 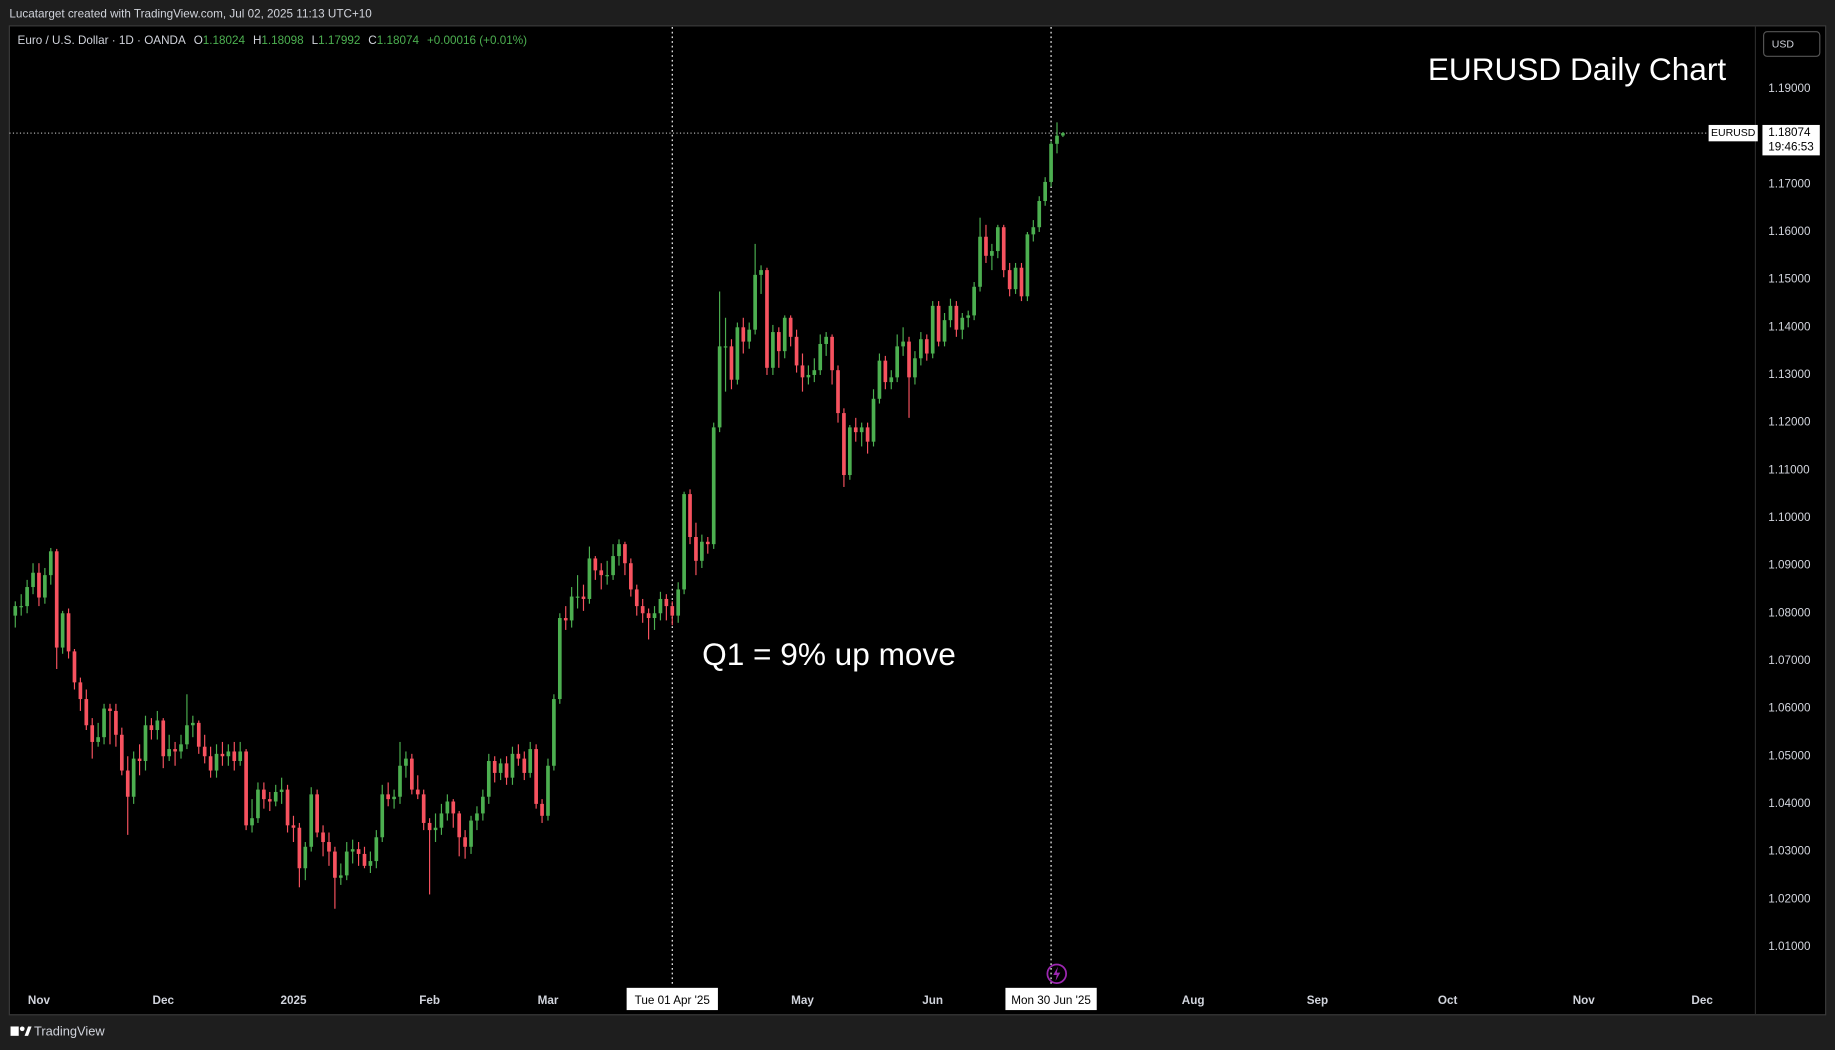 What do you see at coordinates (1733, 133) in the screenshot?
I see `symbol-tag: EURUSD` at bounding box center [1733, 133].